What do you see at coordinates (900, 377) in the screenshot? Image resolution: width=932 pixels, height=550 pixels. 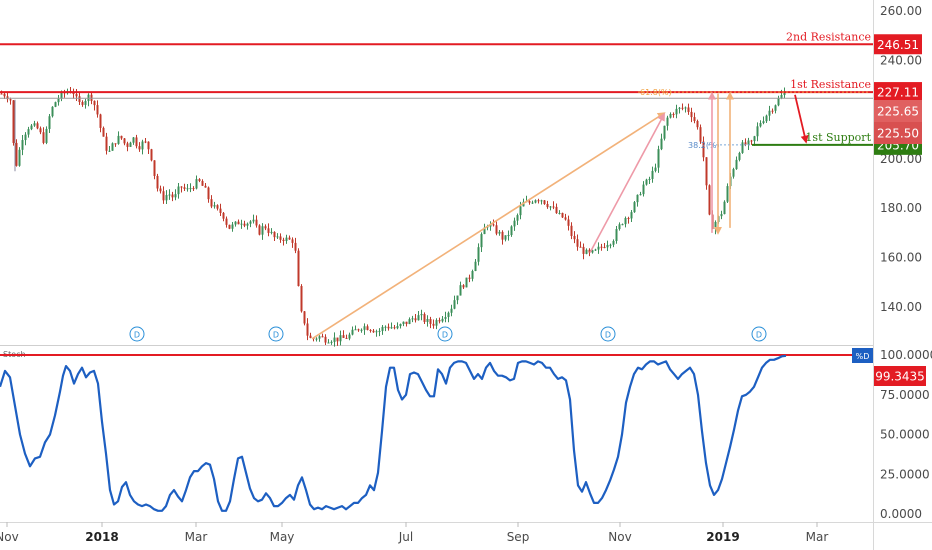 I see `last-value-tag-text: 99.3435` at bounding box center [900, 377].